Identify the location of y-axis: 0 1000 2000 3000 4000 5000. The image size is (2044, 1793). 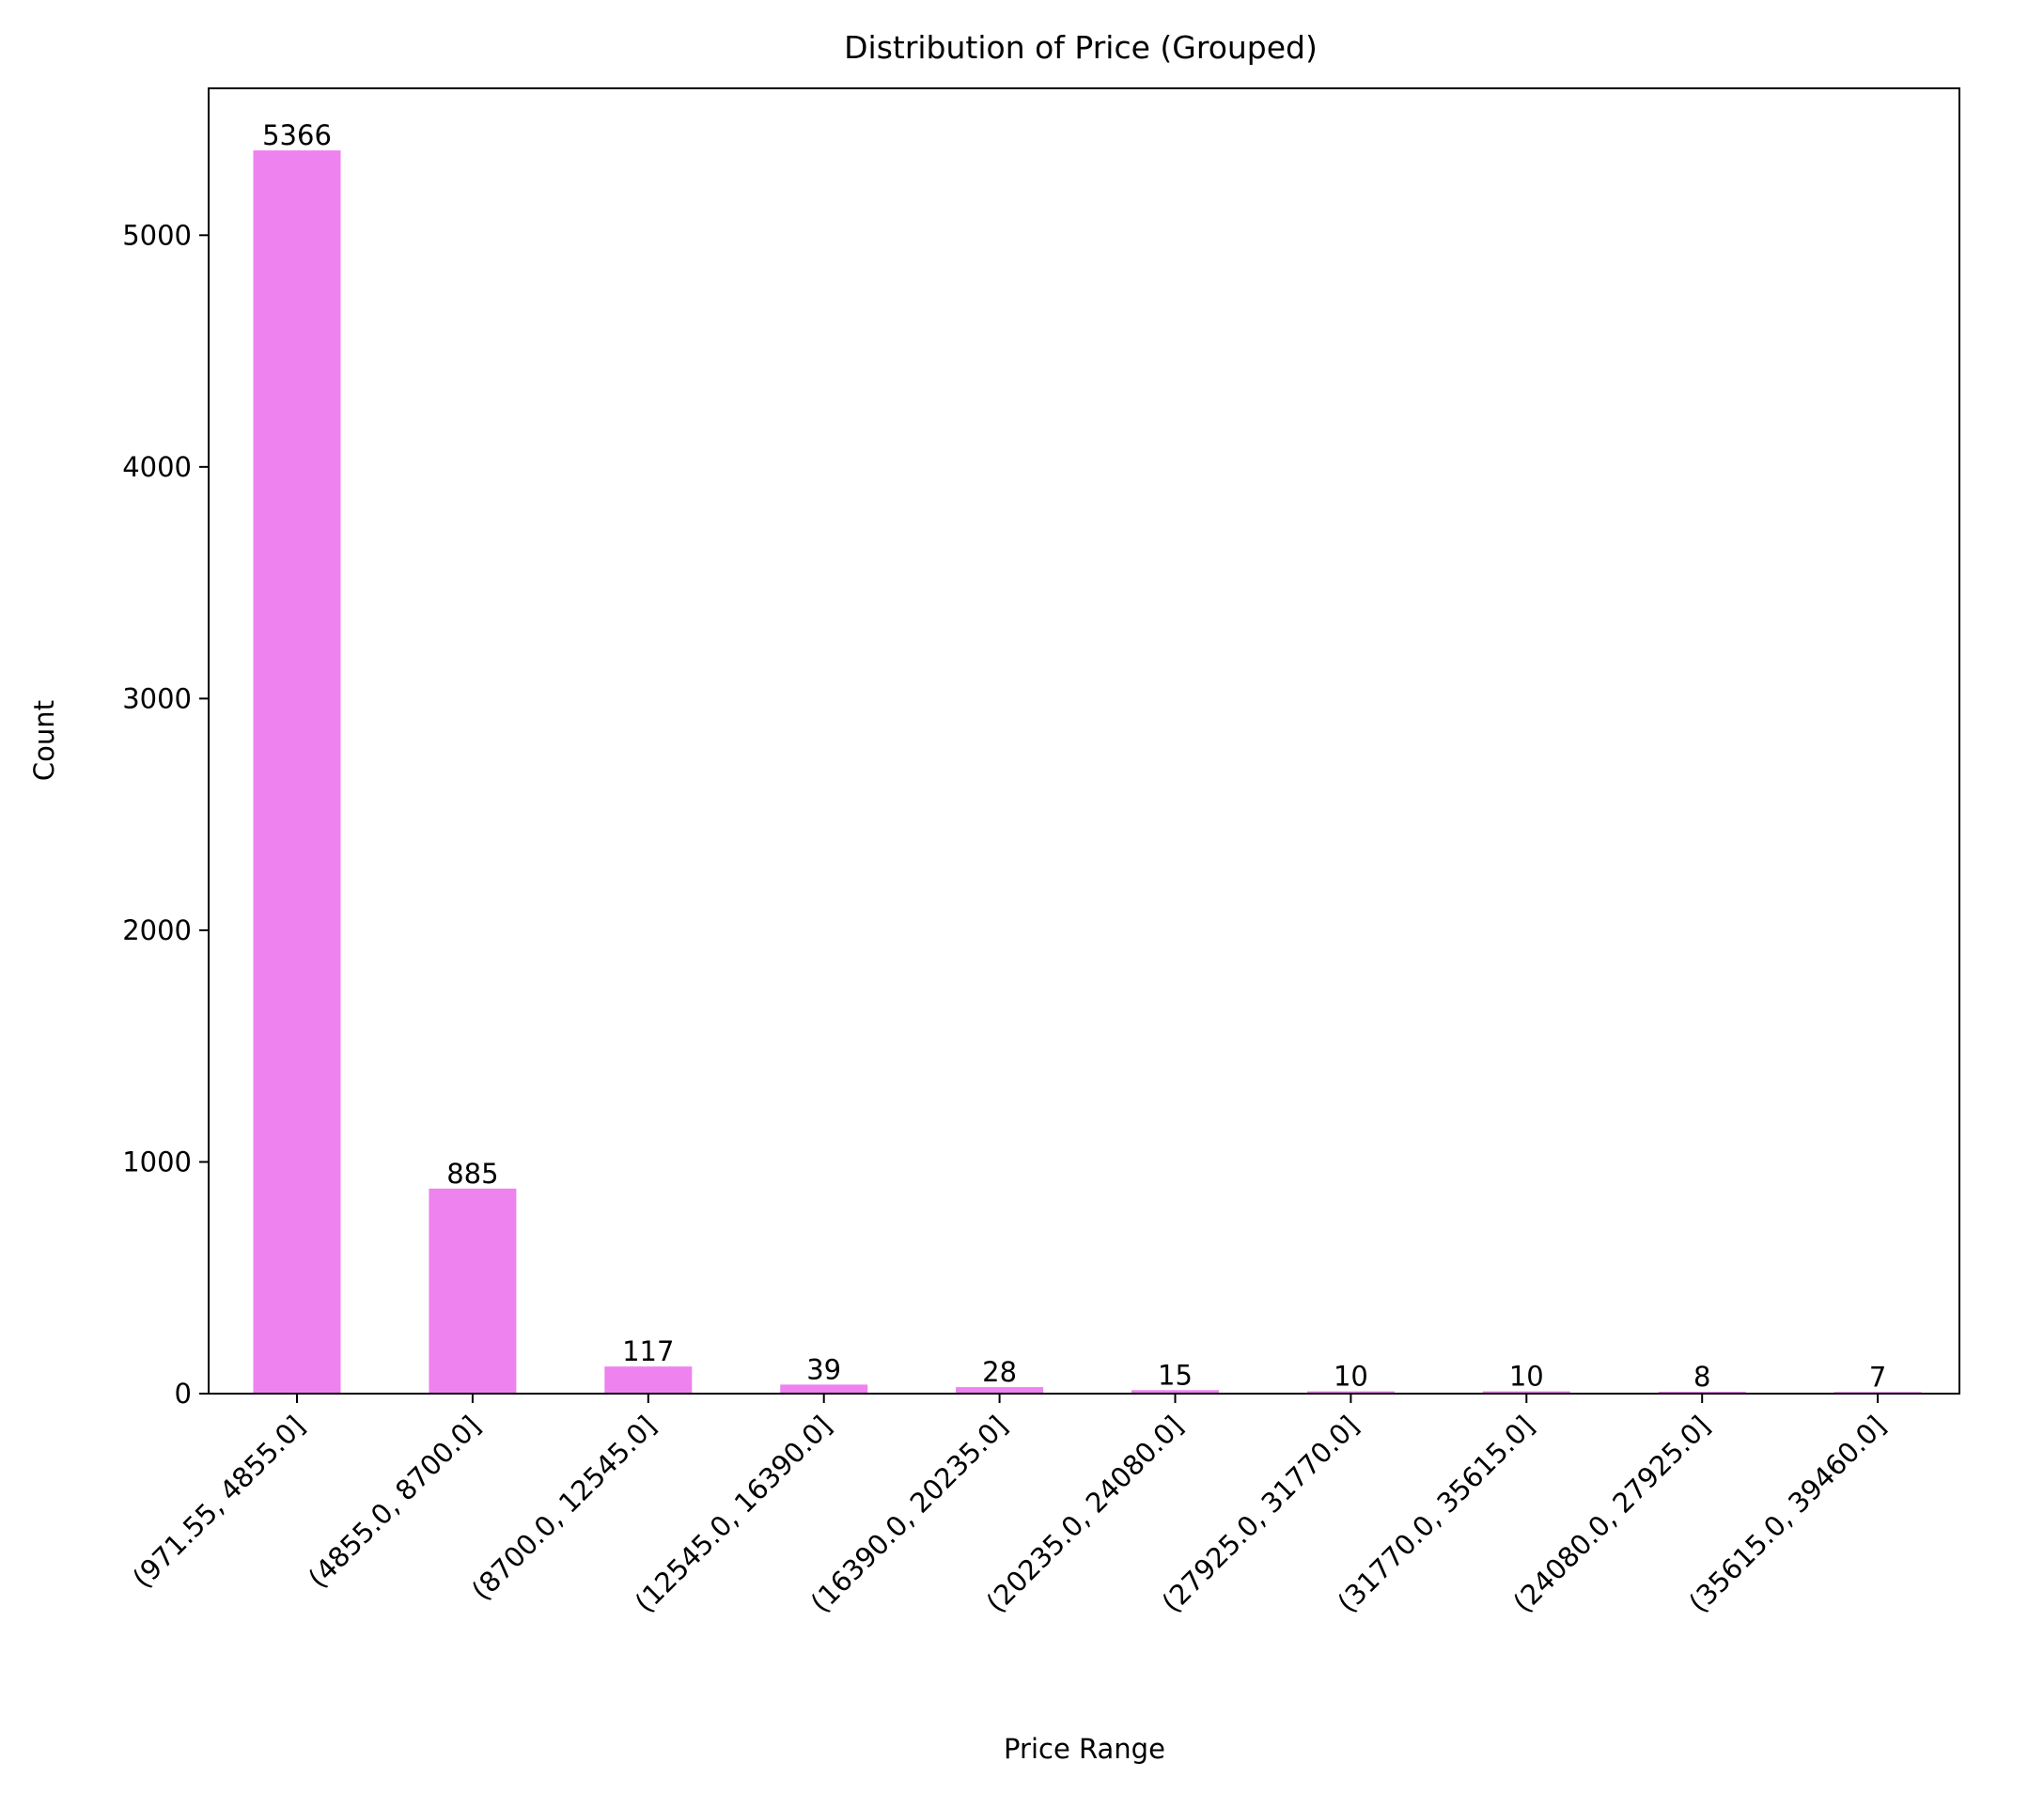
(165, 815).